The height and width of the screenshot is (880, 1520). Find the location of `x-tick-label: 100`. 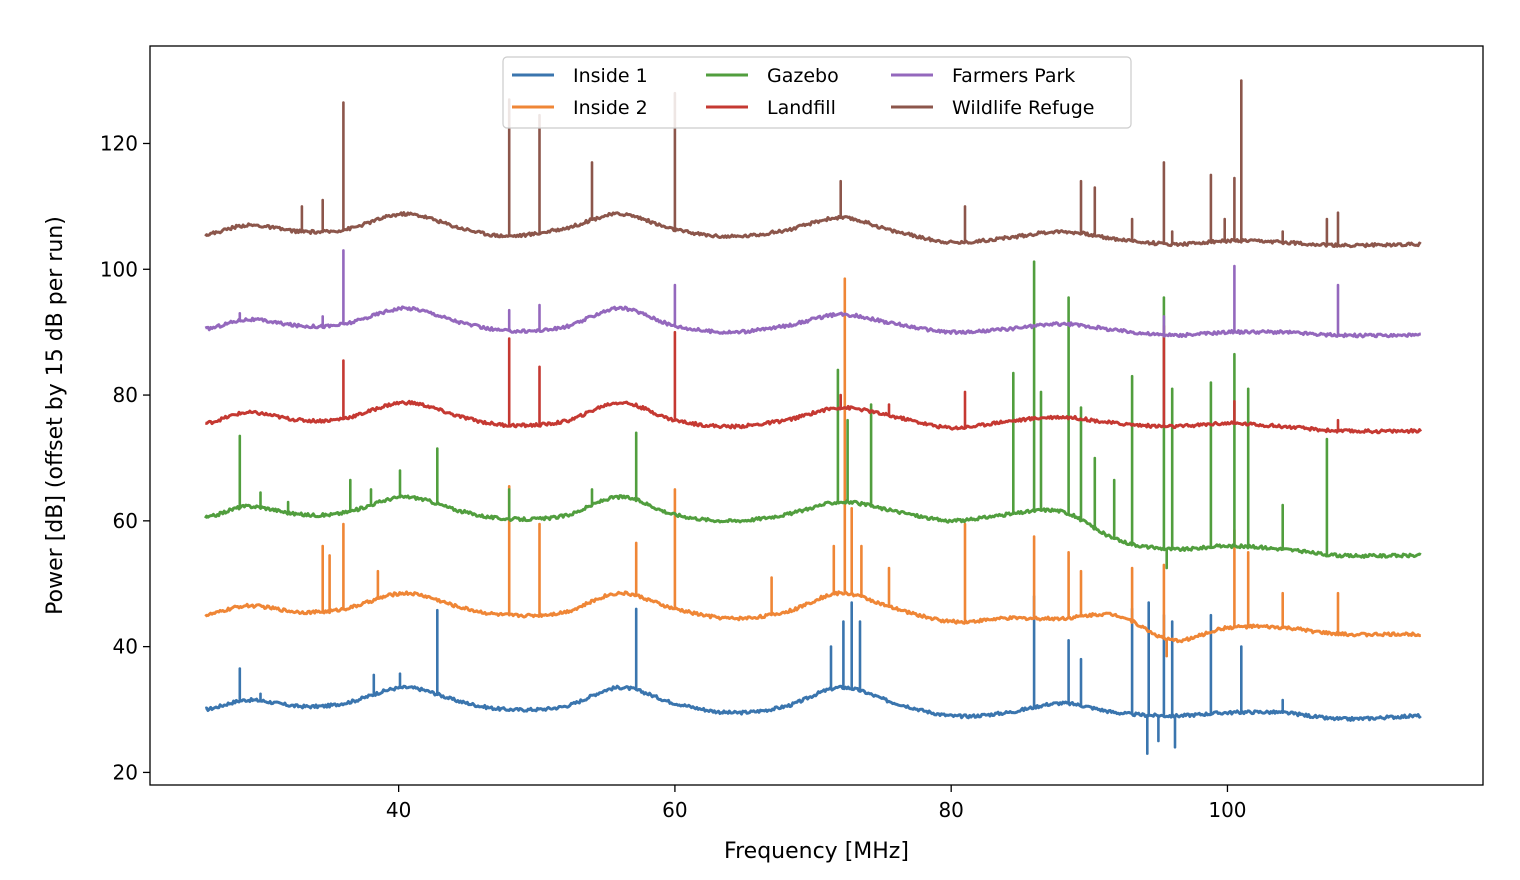

x-tick-label: 100 is located at coordinates (1227, 810).